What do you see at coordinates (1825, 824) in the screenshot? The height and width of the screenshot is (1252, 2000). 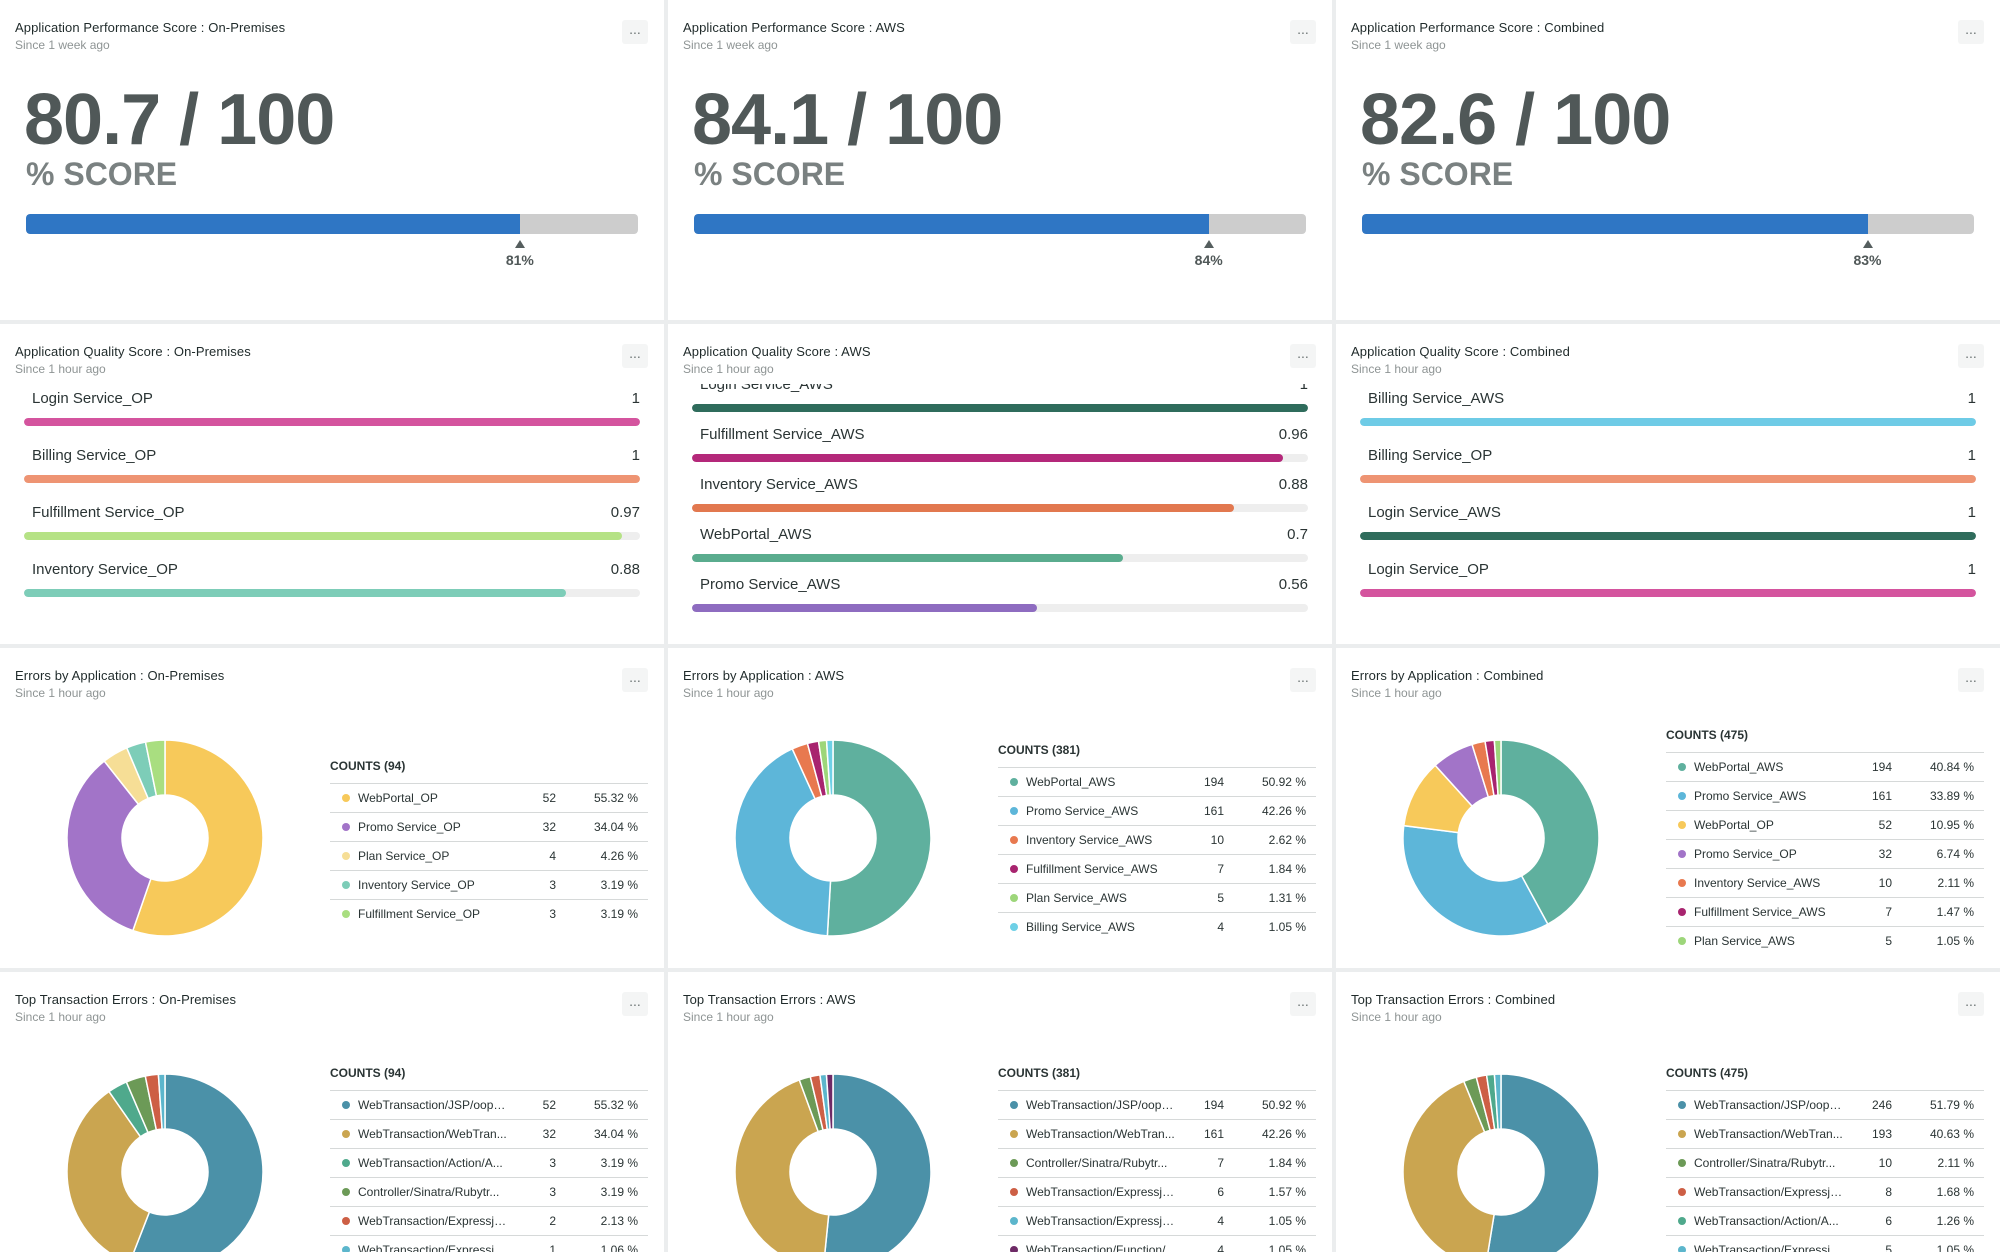 I see `legend-row: WebPortal_OP 52 10.95 %` at bounding box center [1825, 824].